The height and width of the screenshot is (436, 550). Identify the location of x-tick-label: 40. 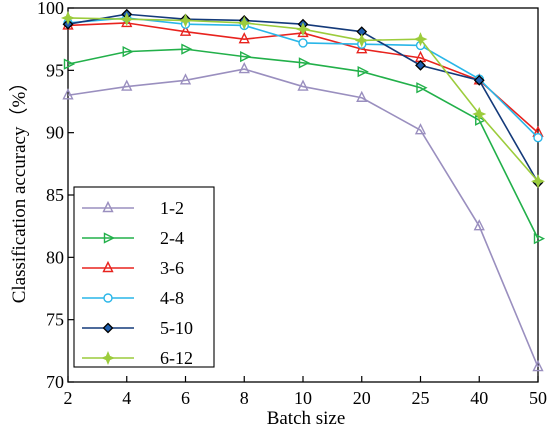
(479, 398).